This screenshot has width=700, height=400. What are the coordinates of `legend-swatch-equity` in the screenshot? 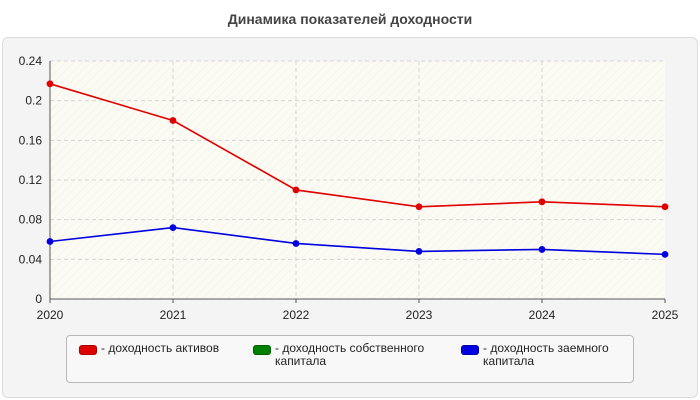 It's located at (262, 350).